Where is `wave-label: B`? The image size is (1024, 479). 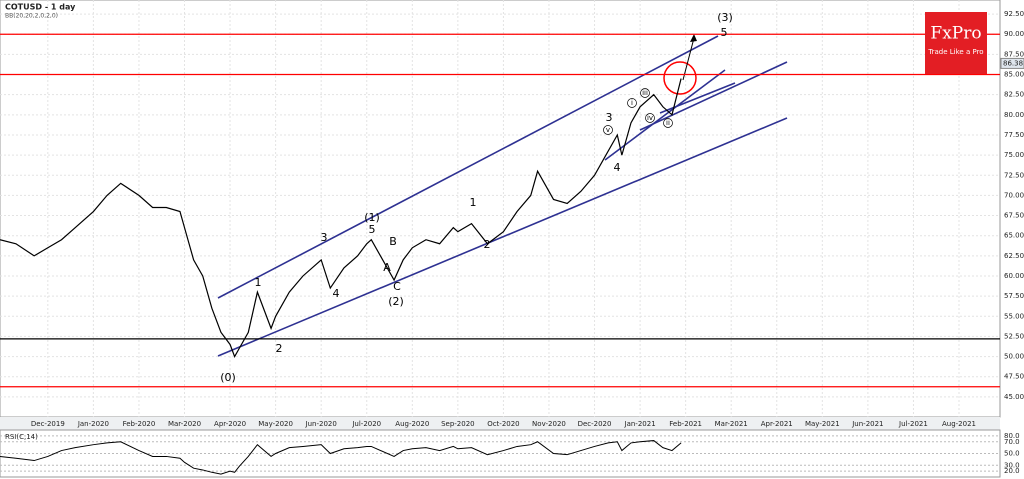 wave-label: B is located at coordinates (393, 241).